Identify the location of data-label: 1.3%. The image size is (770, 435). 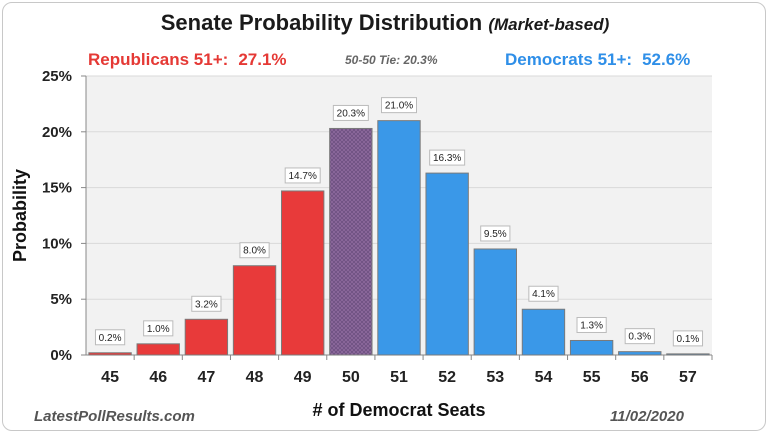
(591, 325).